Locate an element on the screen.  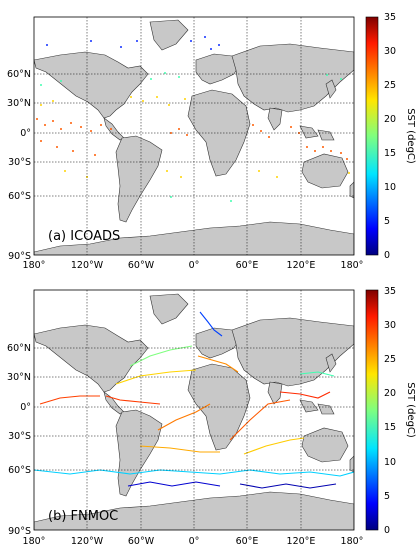
panel-label-b: (b) FNMOC is located at coordinates (83, 516).